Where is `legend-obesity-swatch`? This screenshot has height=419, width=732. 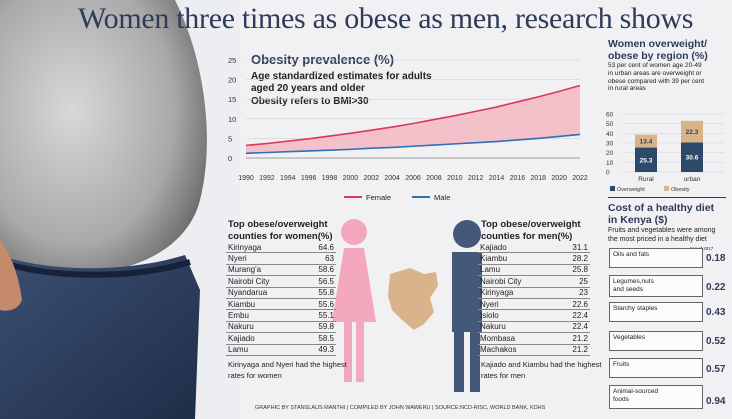 legend-obesity-swatch is located at coordinates (666, 188).